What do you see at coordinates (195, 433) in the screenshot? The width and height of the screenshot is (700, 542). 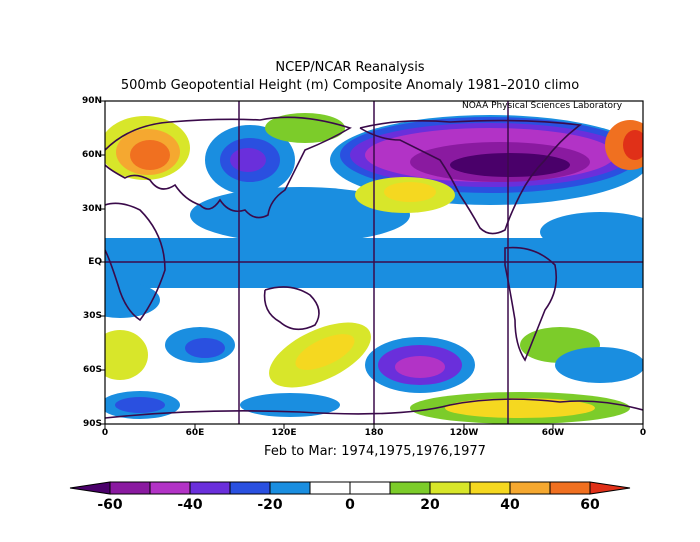 I see `lon-label: 60E` at bounding box center [195, 433].